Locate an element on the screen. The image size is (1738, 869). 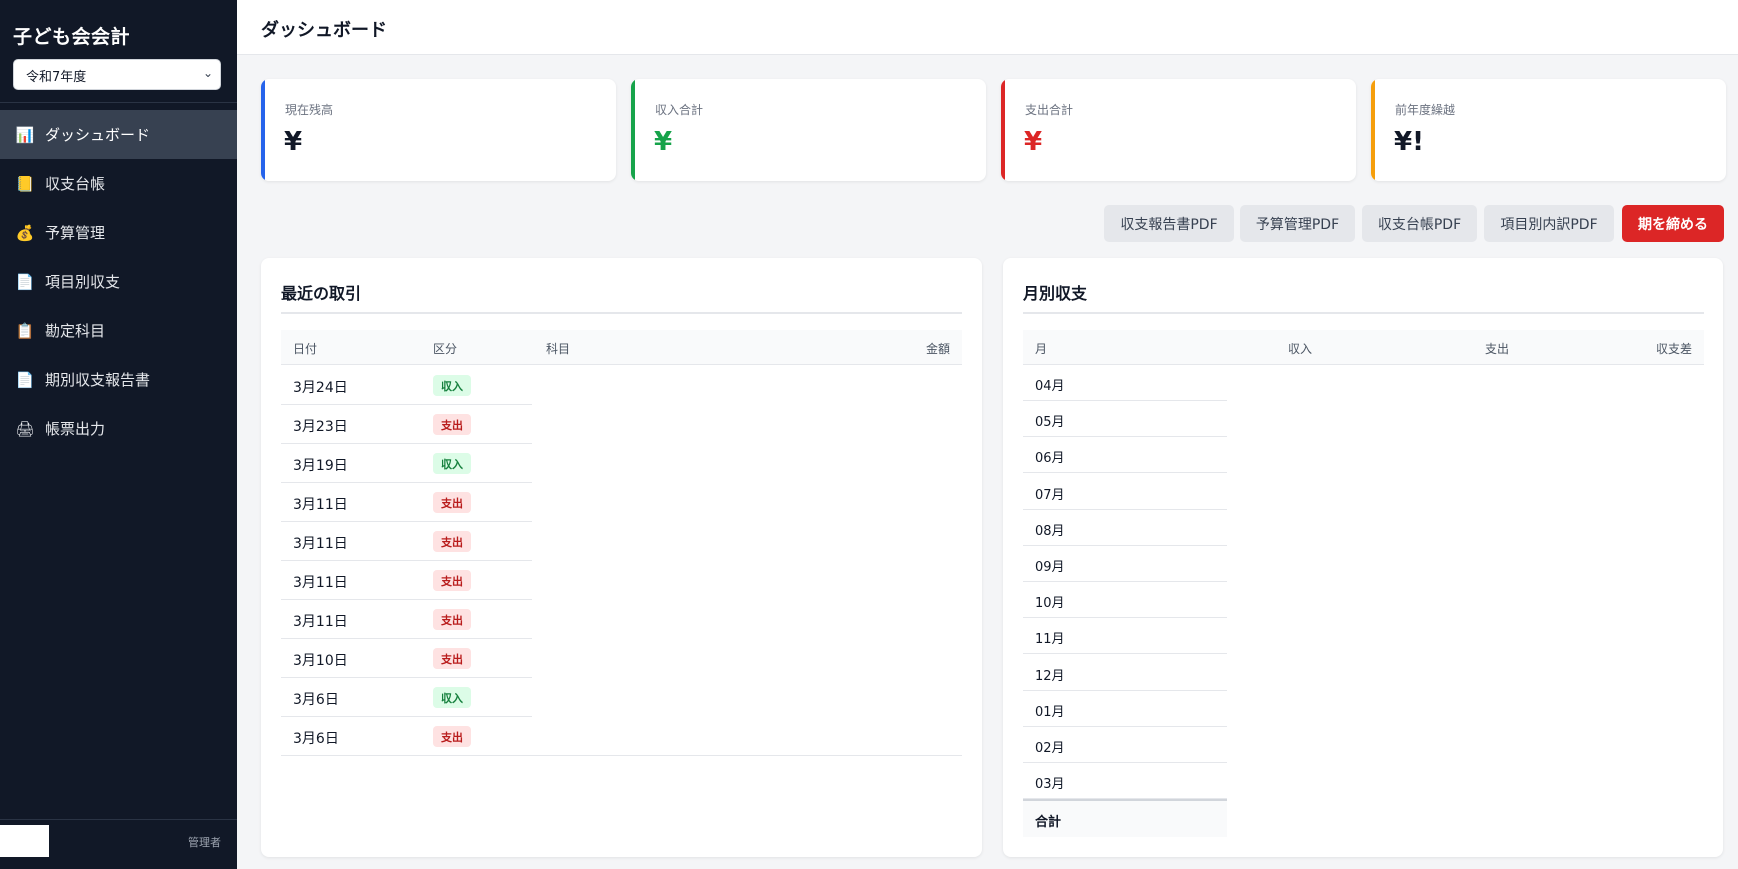
stat-label: 支出合計 is located at coordinates (1049, 110).